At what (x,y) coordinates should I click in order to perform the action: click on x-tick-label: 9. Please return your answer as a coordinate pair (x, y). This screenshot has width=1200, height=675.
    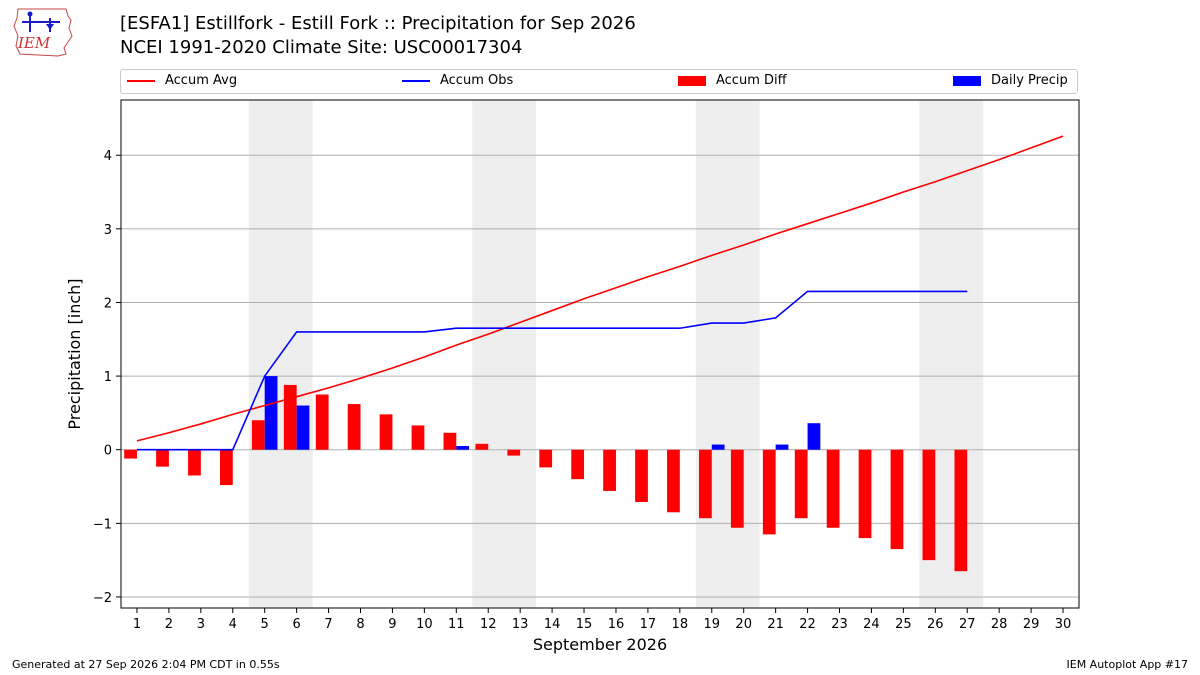
    Looking at the image, I should click on (392, 624).